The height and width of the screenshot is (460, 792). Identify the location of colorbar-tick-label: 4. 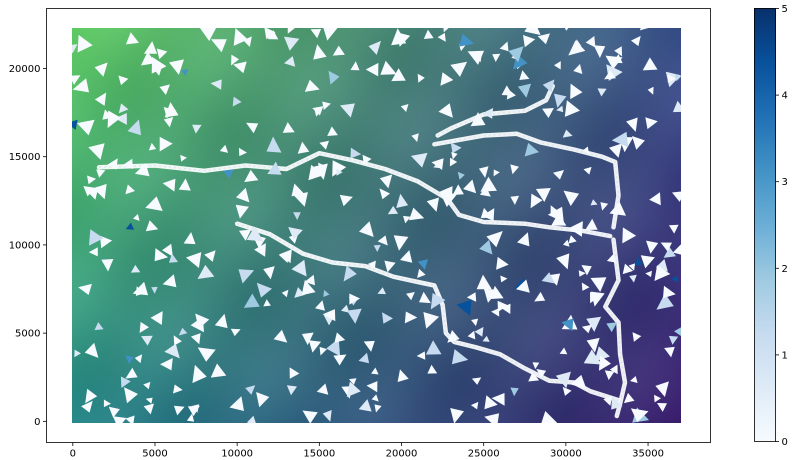
(785, 96).